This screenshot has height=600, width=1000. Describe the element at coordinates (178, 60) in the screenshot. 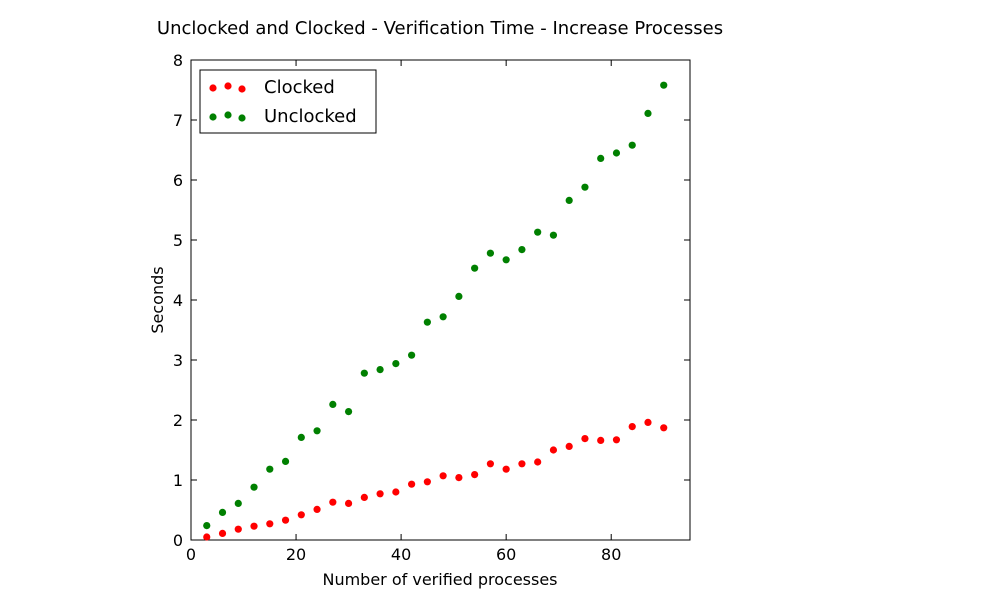

I see `y-tick-label: 8` at that location.